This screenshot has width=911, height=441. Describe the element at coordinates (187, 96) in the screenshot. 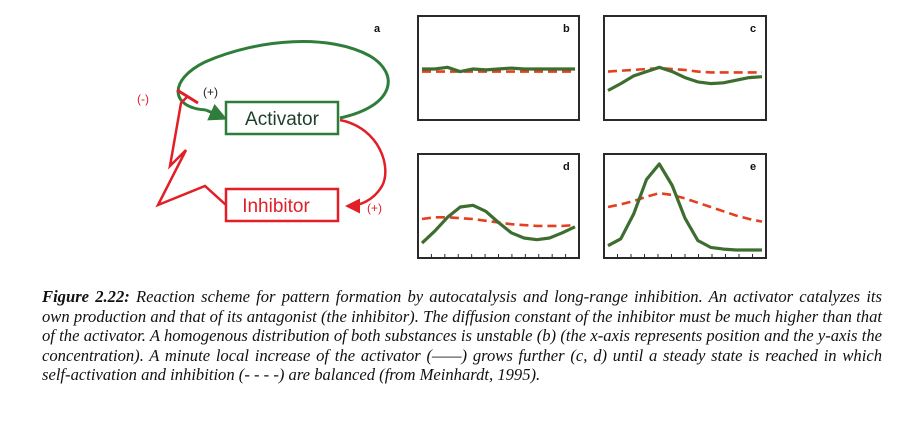

I see `inhibition-bar` at that location.